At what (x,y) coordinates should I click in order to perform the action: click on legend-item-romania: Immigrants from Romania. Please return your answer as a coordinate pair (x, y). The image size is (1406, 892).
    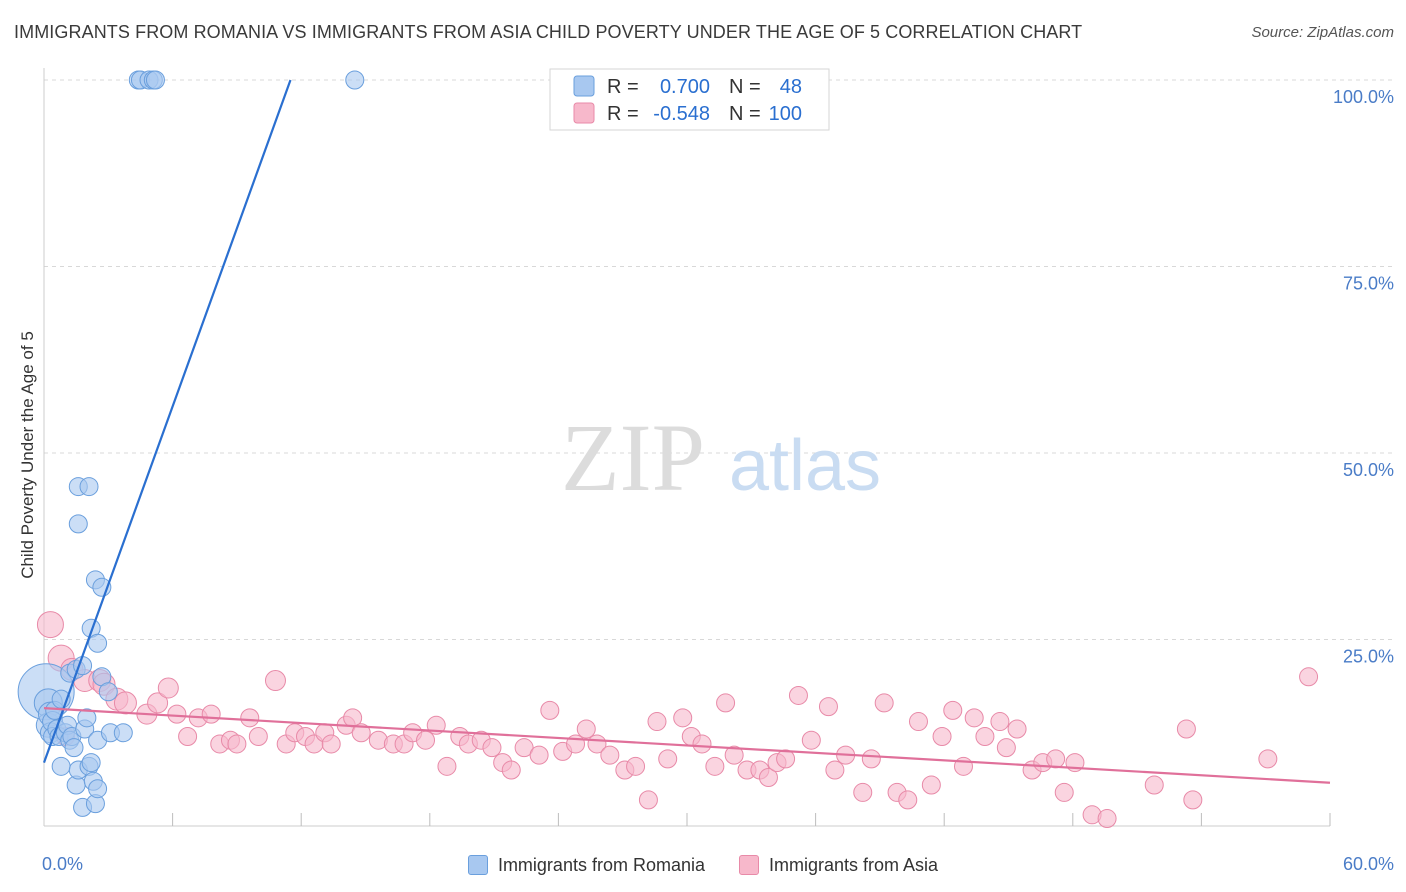
    Looking at the image, I should click on (586, 865).